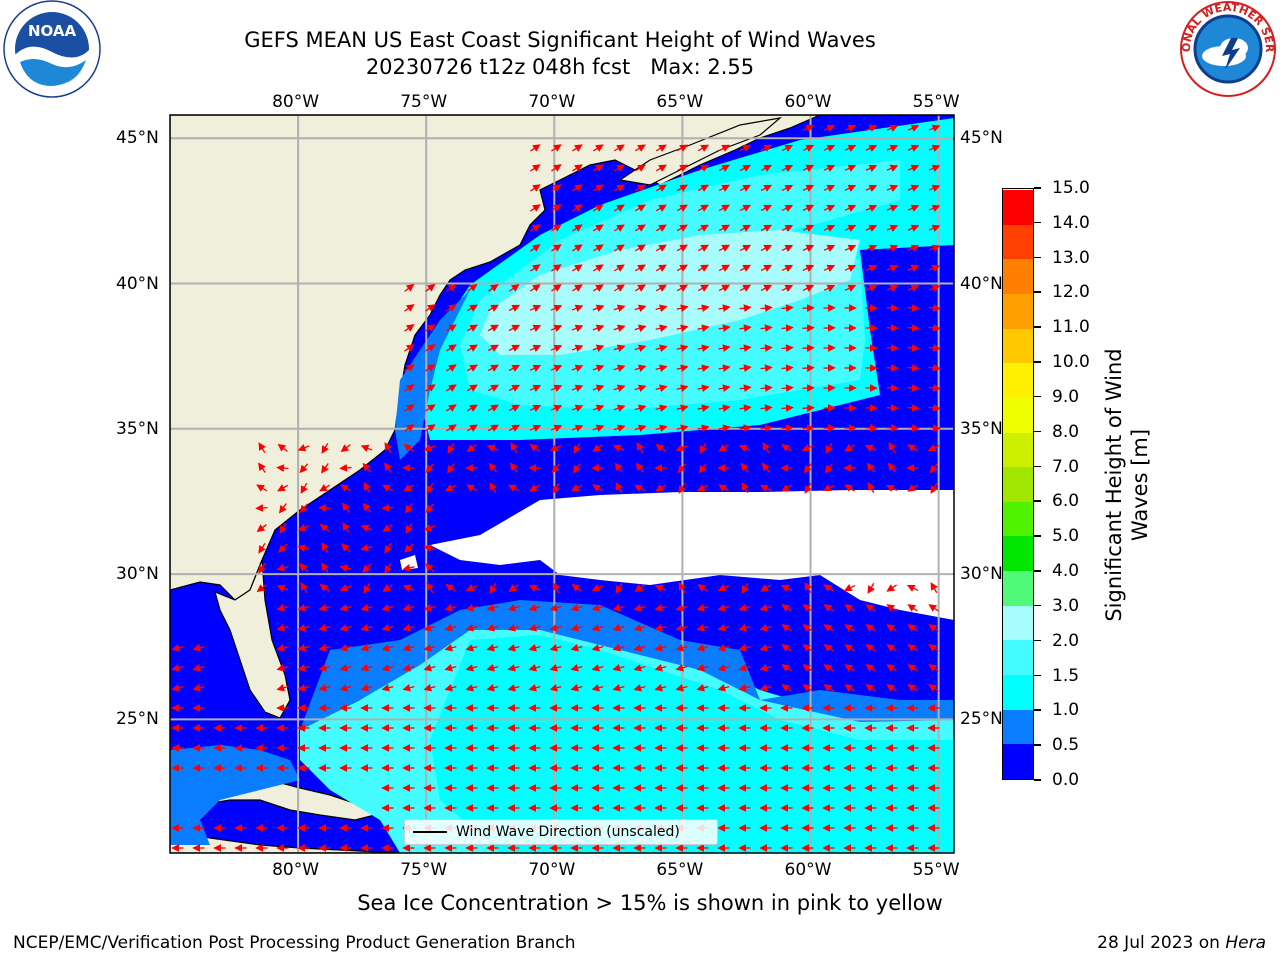  I want to click on lat-label-left: 40°N, so click(137, 283).